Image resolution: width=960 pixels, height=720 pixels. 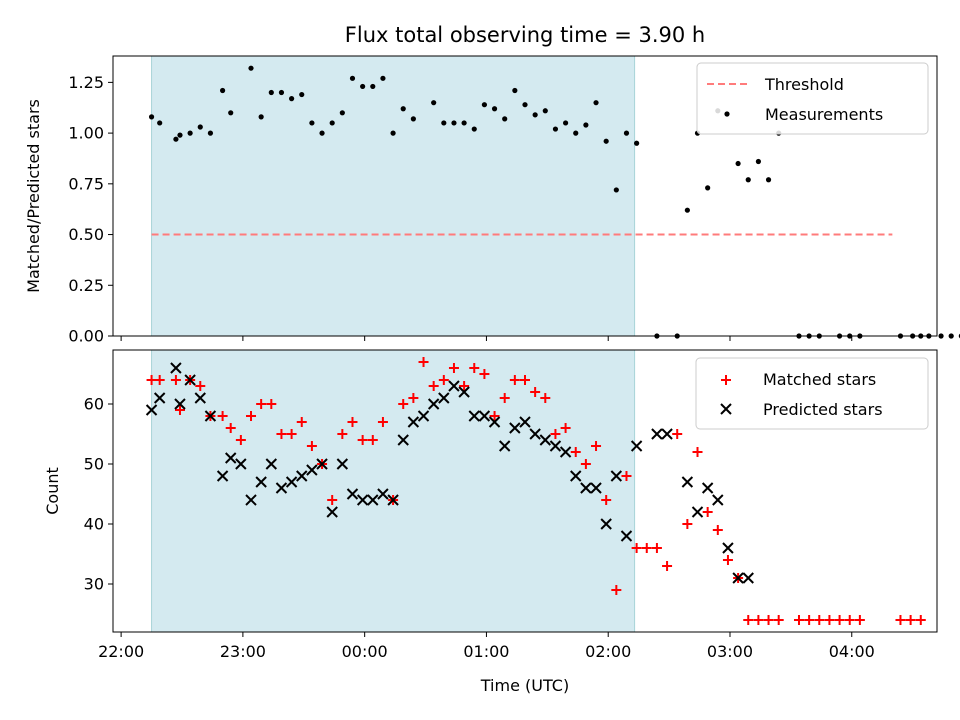 What do you see at coordinates (727, 114) in the screenshot?
I see `legend-measurement-swatch` at bounding box center [727, 114].